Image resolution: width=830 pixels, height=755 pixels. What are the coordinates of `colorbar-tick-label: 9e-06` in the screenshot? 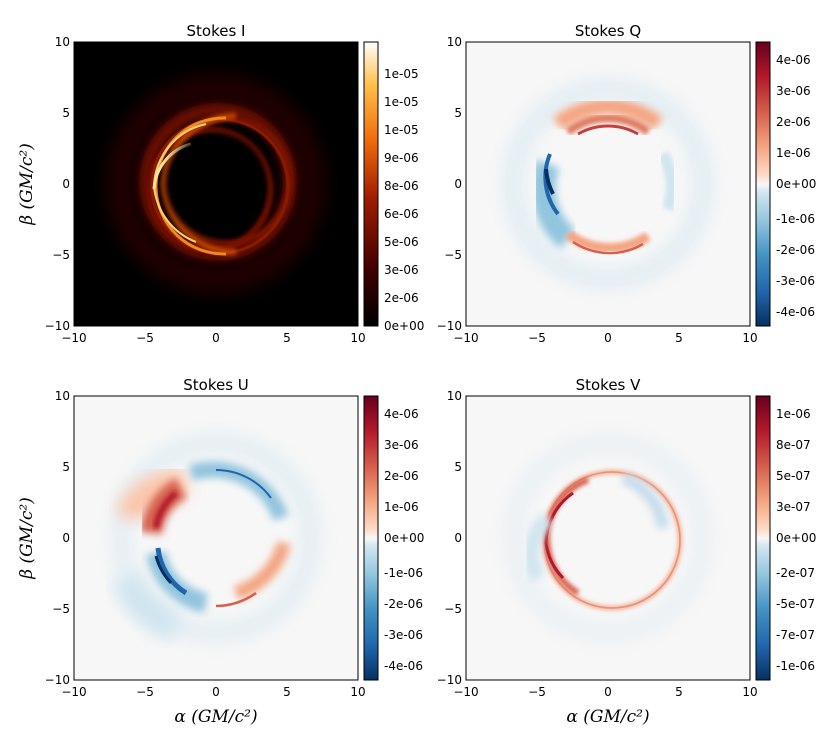 It's located at (401, 158).